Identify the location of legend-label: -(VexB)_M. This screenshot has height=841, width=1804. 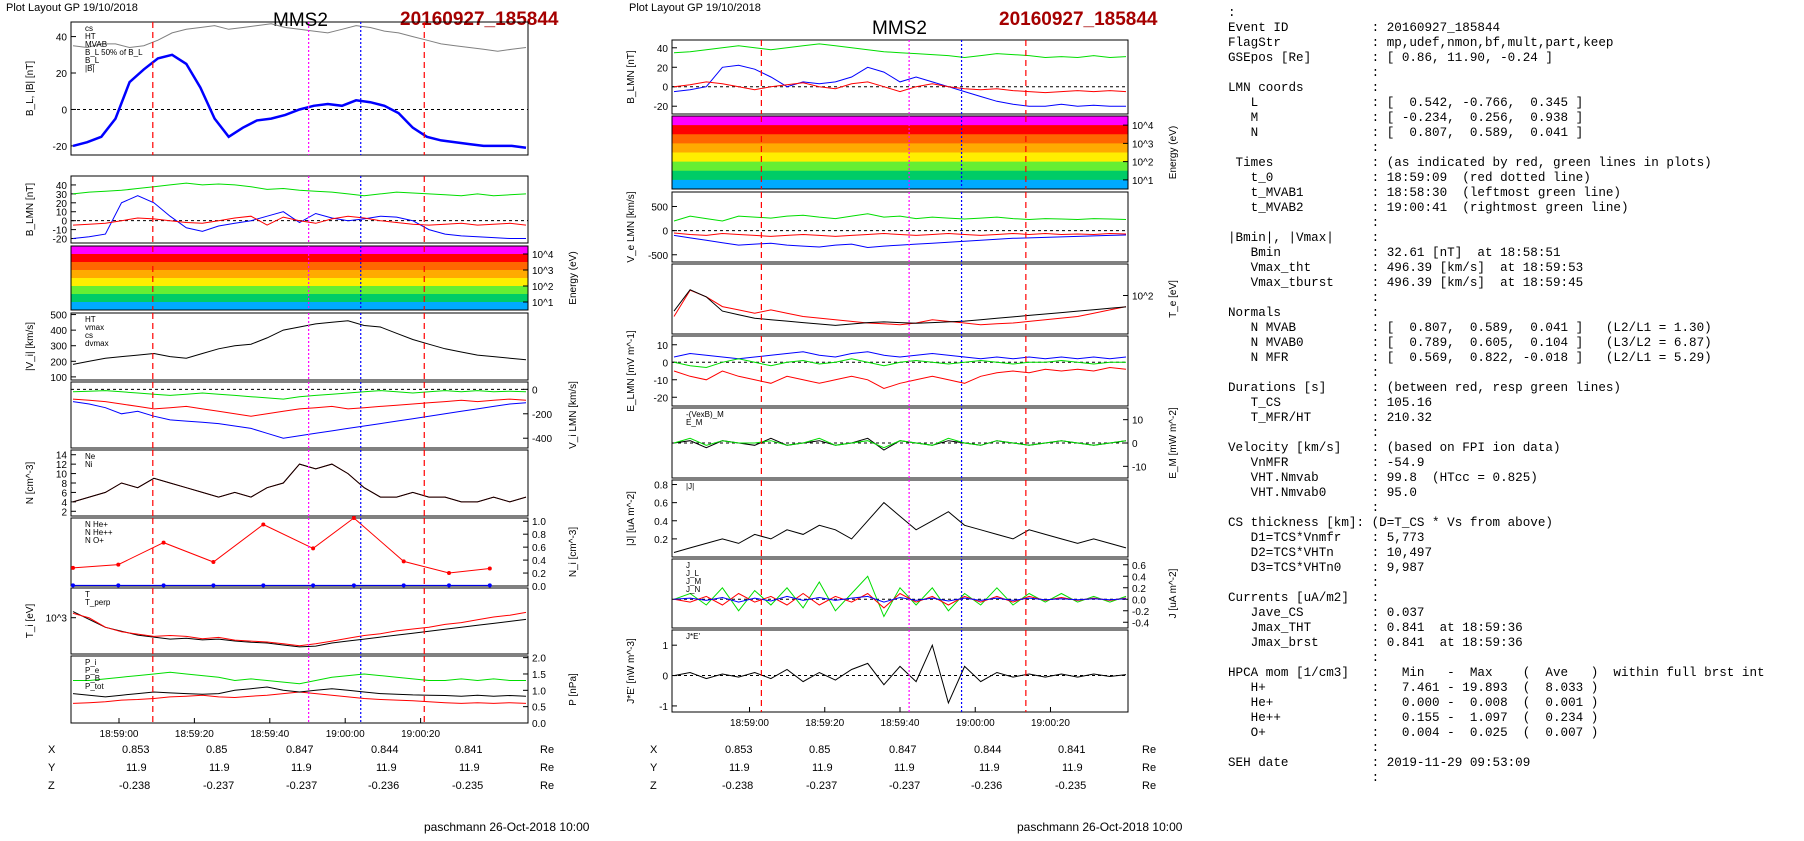
(705, 414).